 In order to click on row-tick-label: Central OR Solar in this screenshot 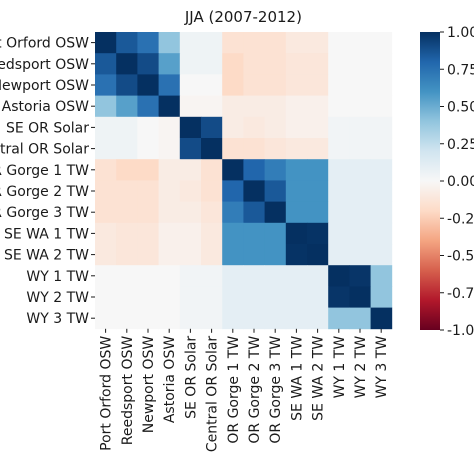, I will do `click(44, 150)`.